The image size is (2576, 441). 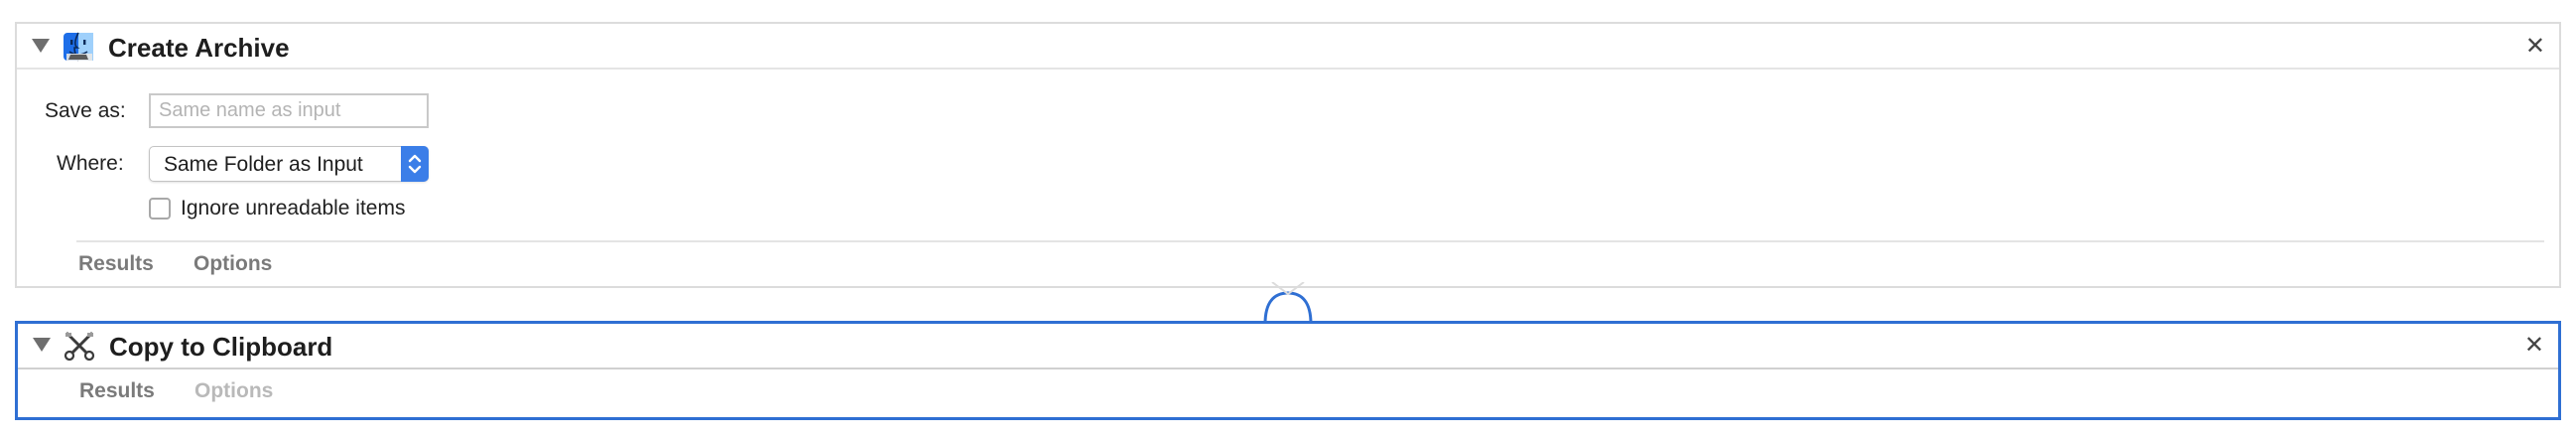 I want to click on save-as-input, so click(x=289, y=110).